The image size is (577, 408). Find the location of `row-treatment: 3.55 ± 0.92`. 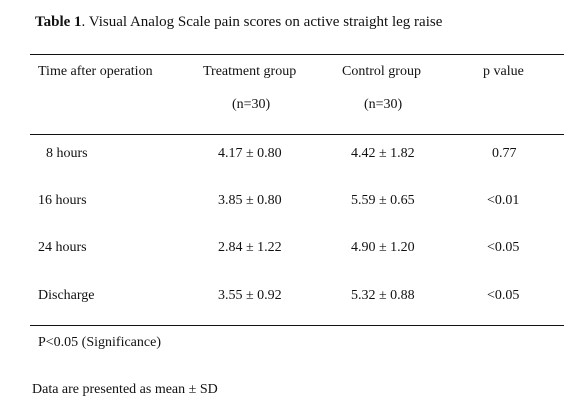

row-treatment: 3.55 ± 0.92 is located at coordinates (250, 295).